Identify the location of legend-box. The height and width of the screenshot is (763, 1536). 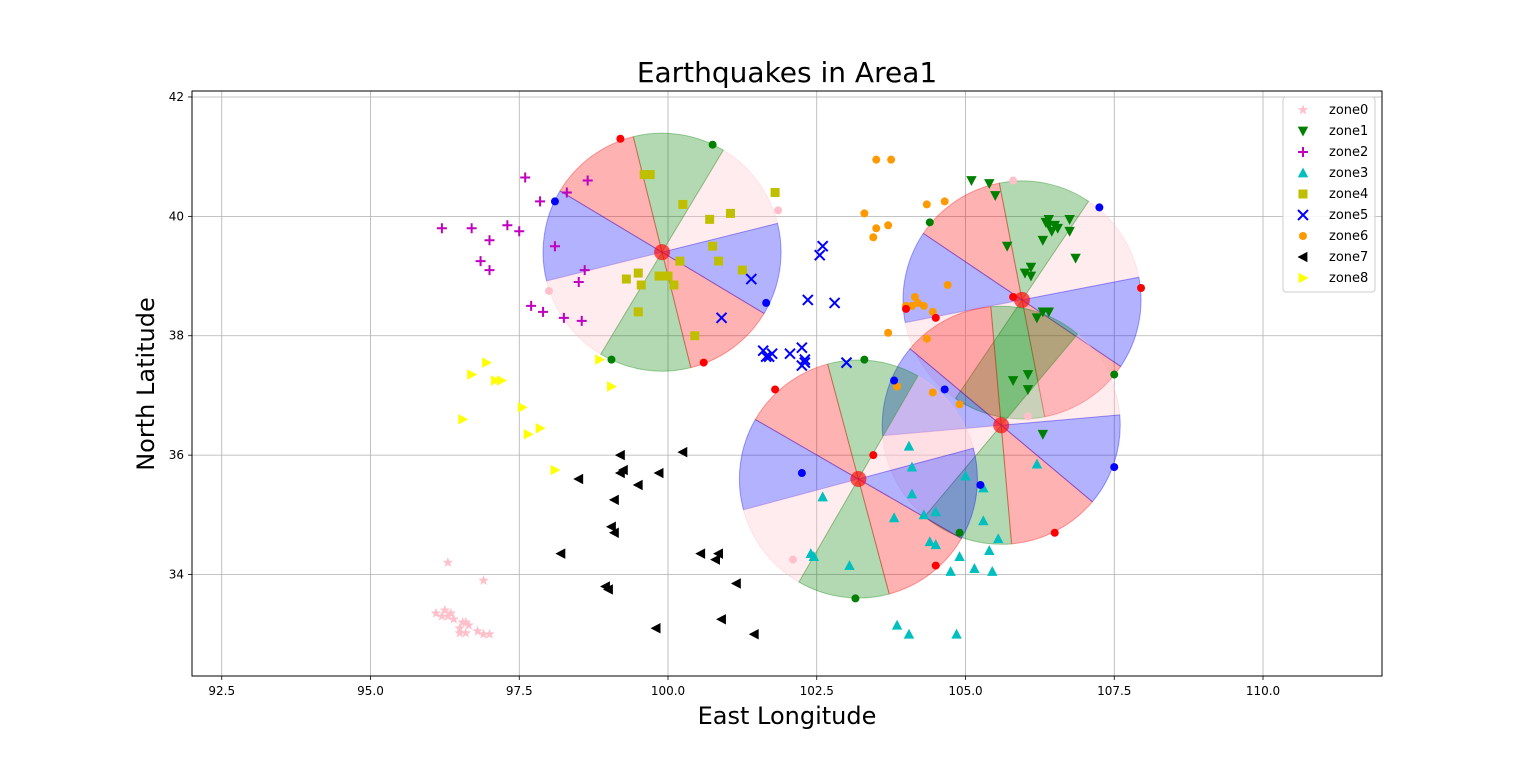
(1329, 194).